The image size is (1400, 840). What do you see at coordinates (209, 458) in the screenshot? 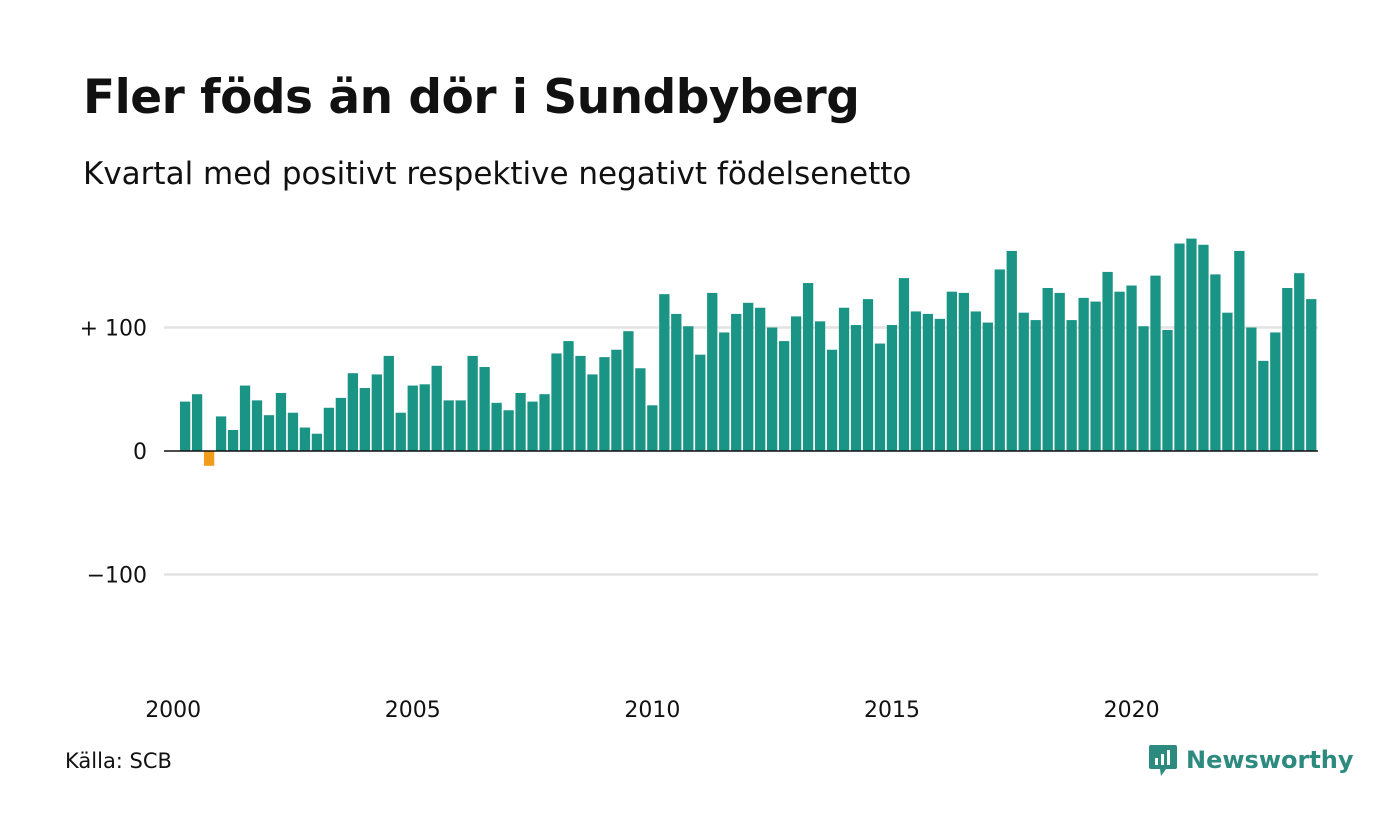
I see `bar-negative` at bounding box center [209, 458].